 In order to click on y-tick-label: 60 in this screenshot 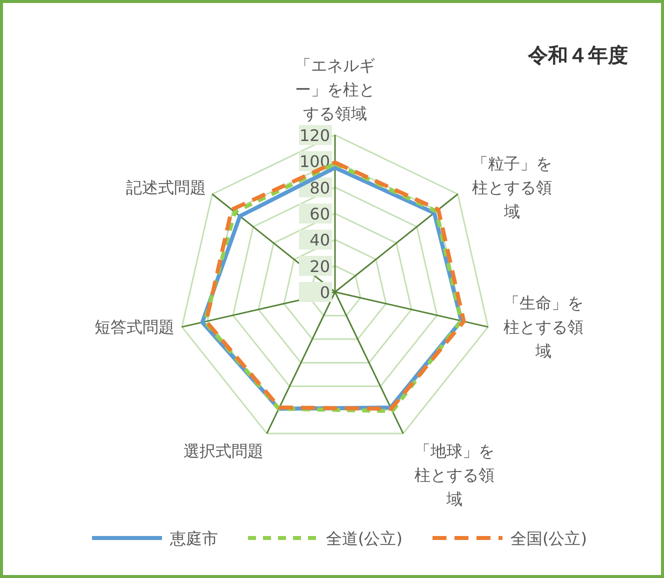, I will do `click(320, 214)`.